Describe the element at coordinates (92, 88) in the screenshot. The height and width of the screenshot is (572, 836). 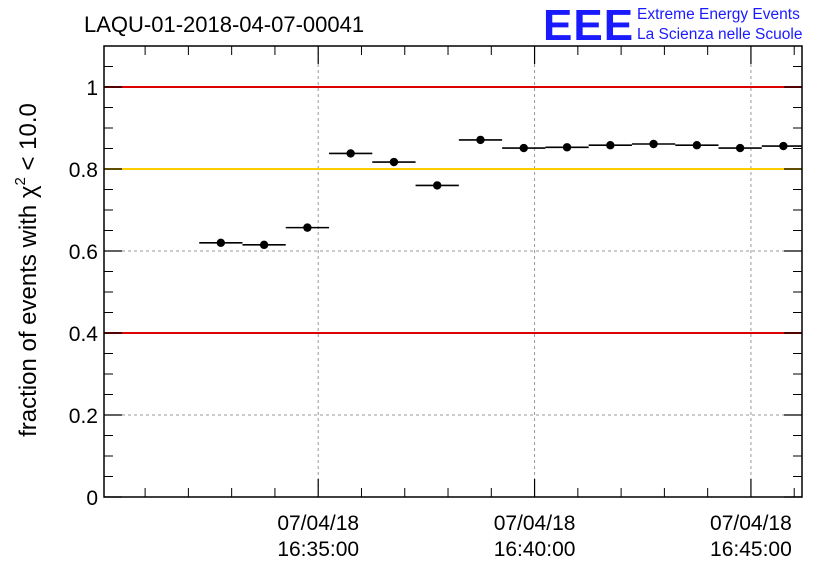
I see `y-tick-label: 1` at that location.